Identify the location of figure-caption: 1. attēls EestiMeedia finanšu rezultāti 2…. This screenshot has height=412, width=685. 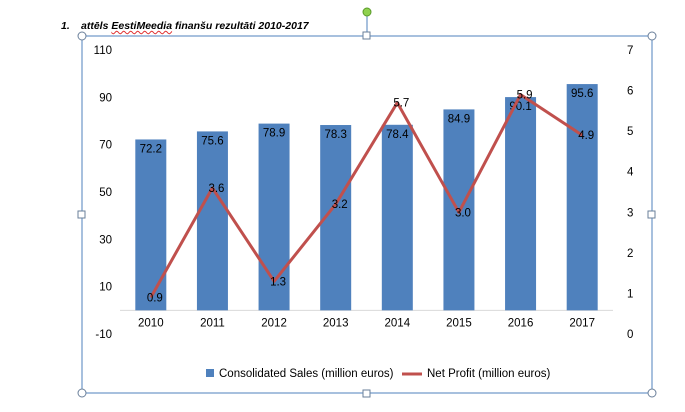
(185, 26).